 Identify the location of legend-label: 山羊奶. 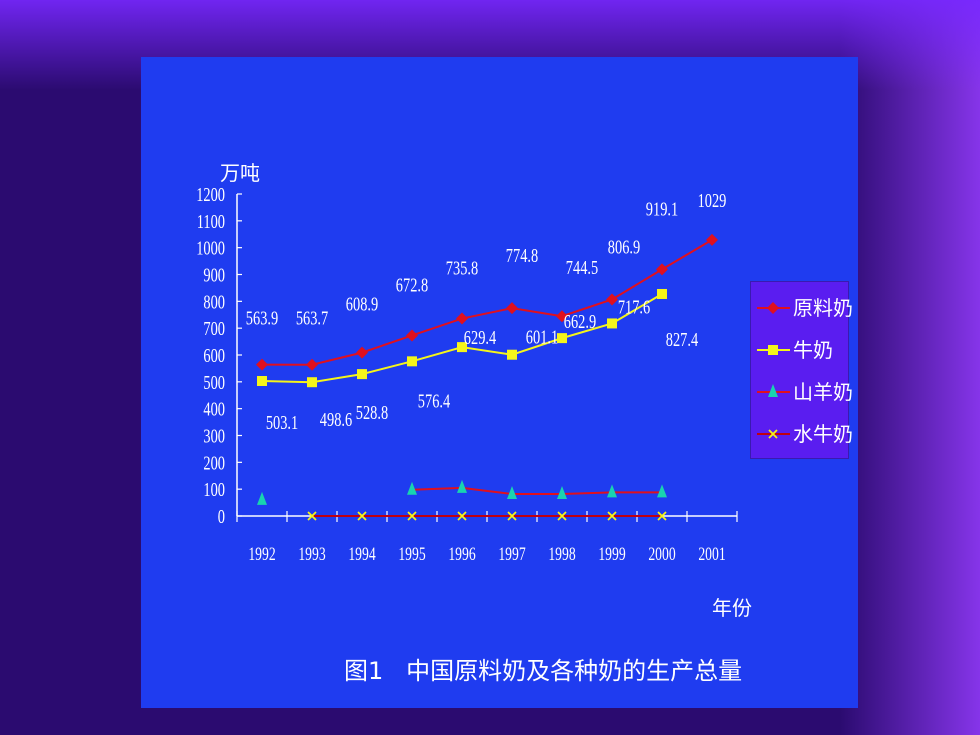
(823, 392).